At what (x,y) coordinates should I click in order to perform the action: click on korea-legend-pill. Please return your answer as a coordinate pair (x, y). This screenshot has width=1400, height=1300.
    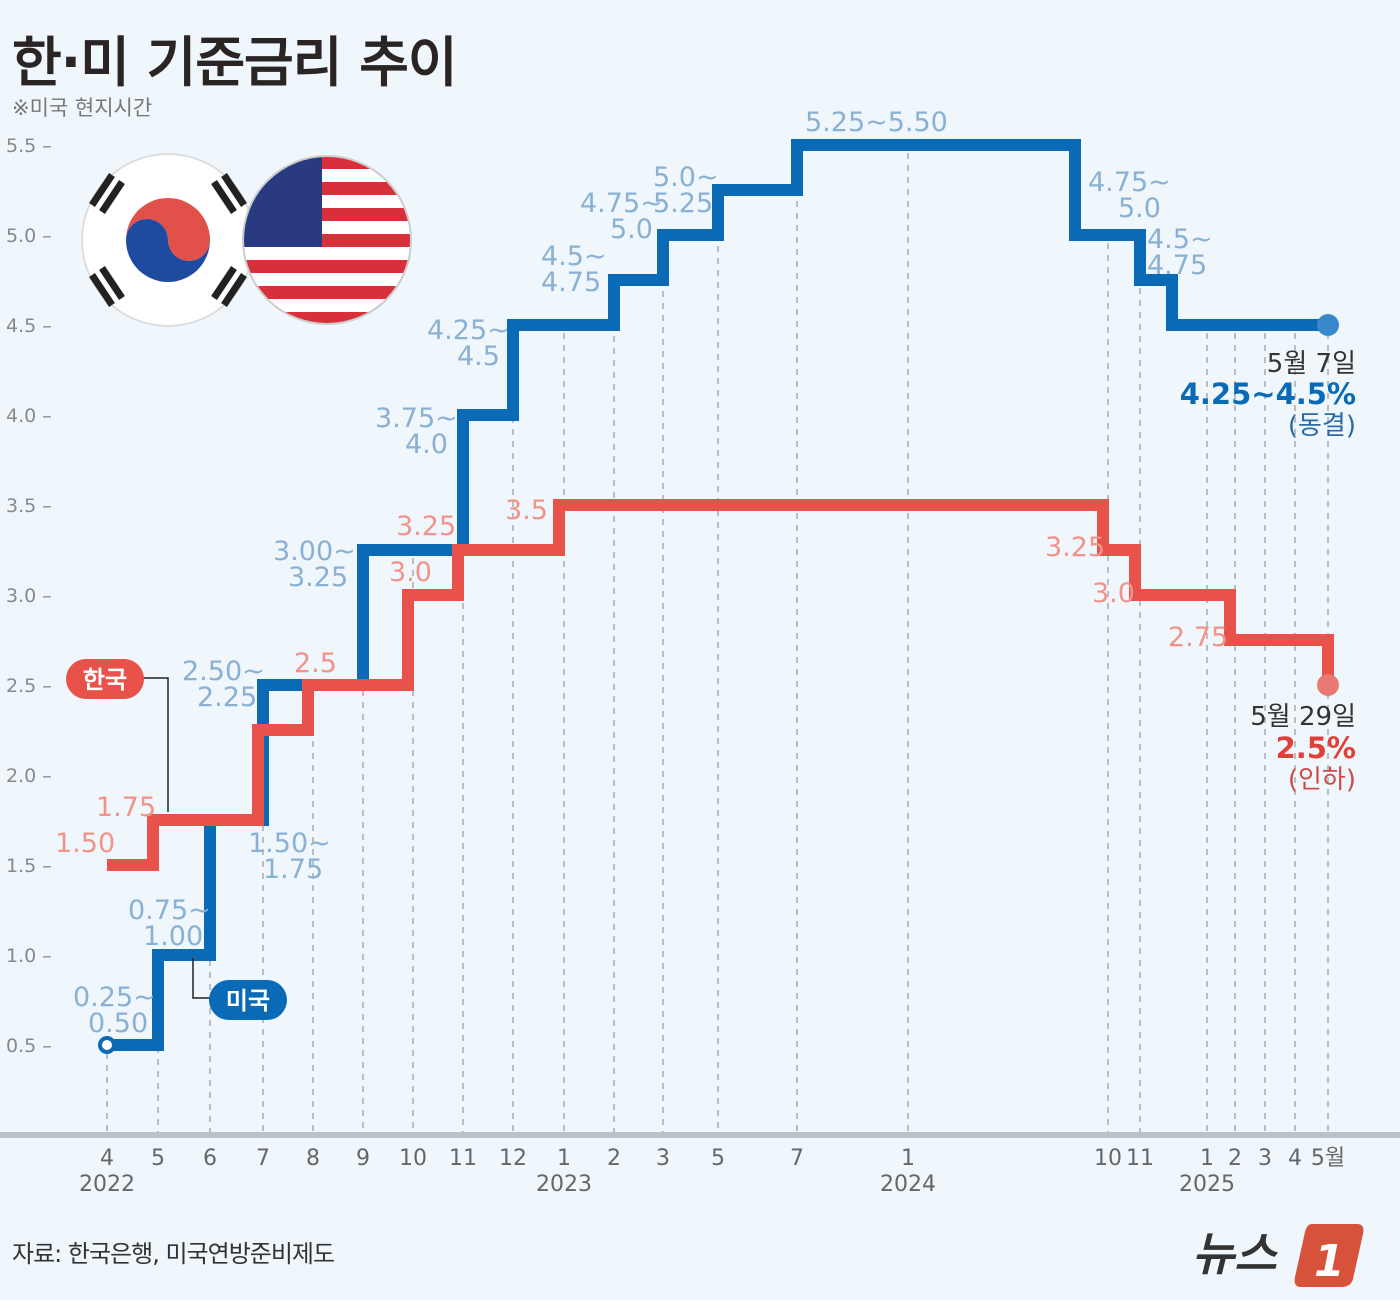
    Looking at the image, I should click on (105, 679).